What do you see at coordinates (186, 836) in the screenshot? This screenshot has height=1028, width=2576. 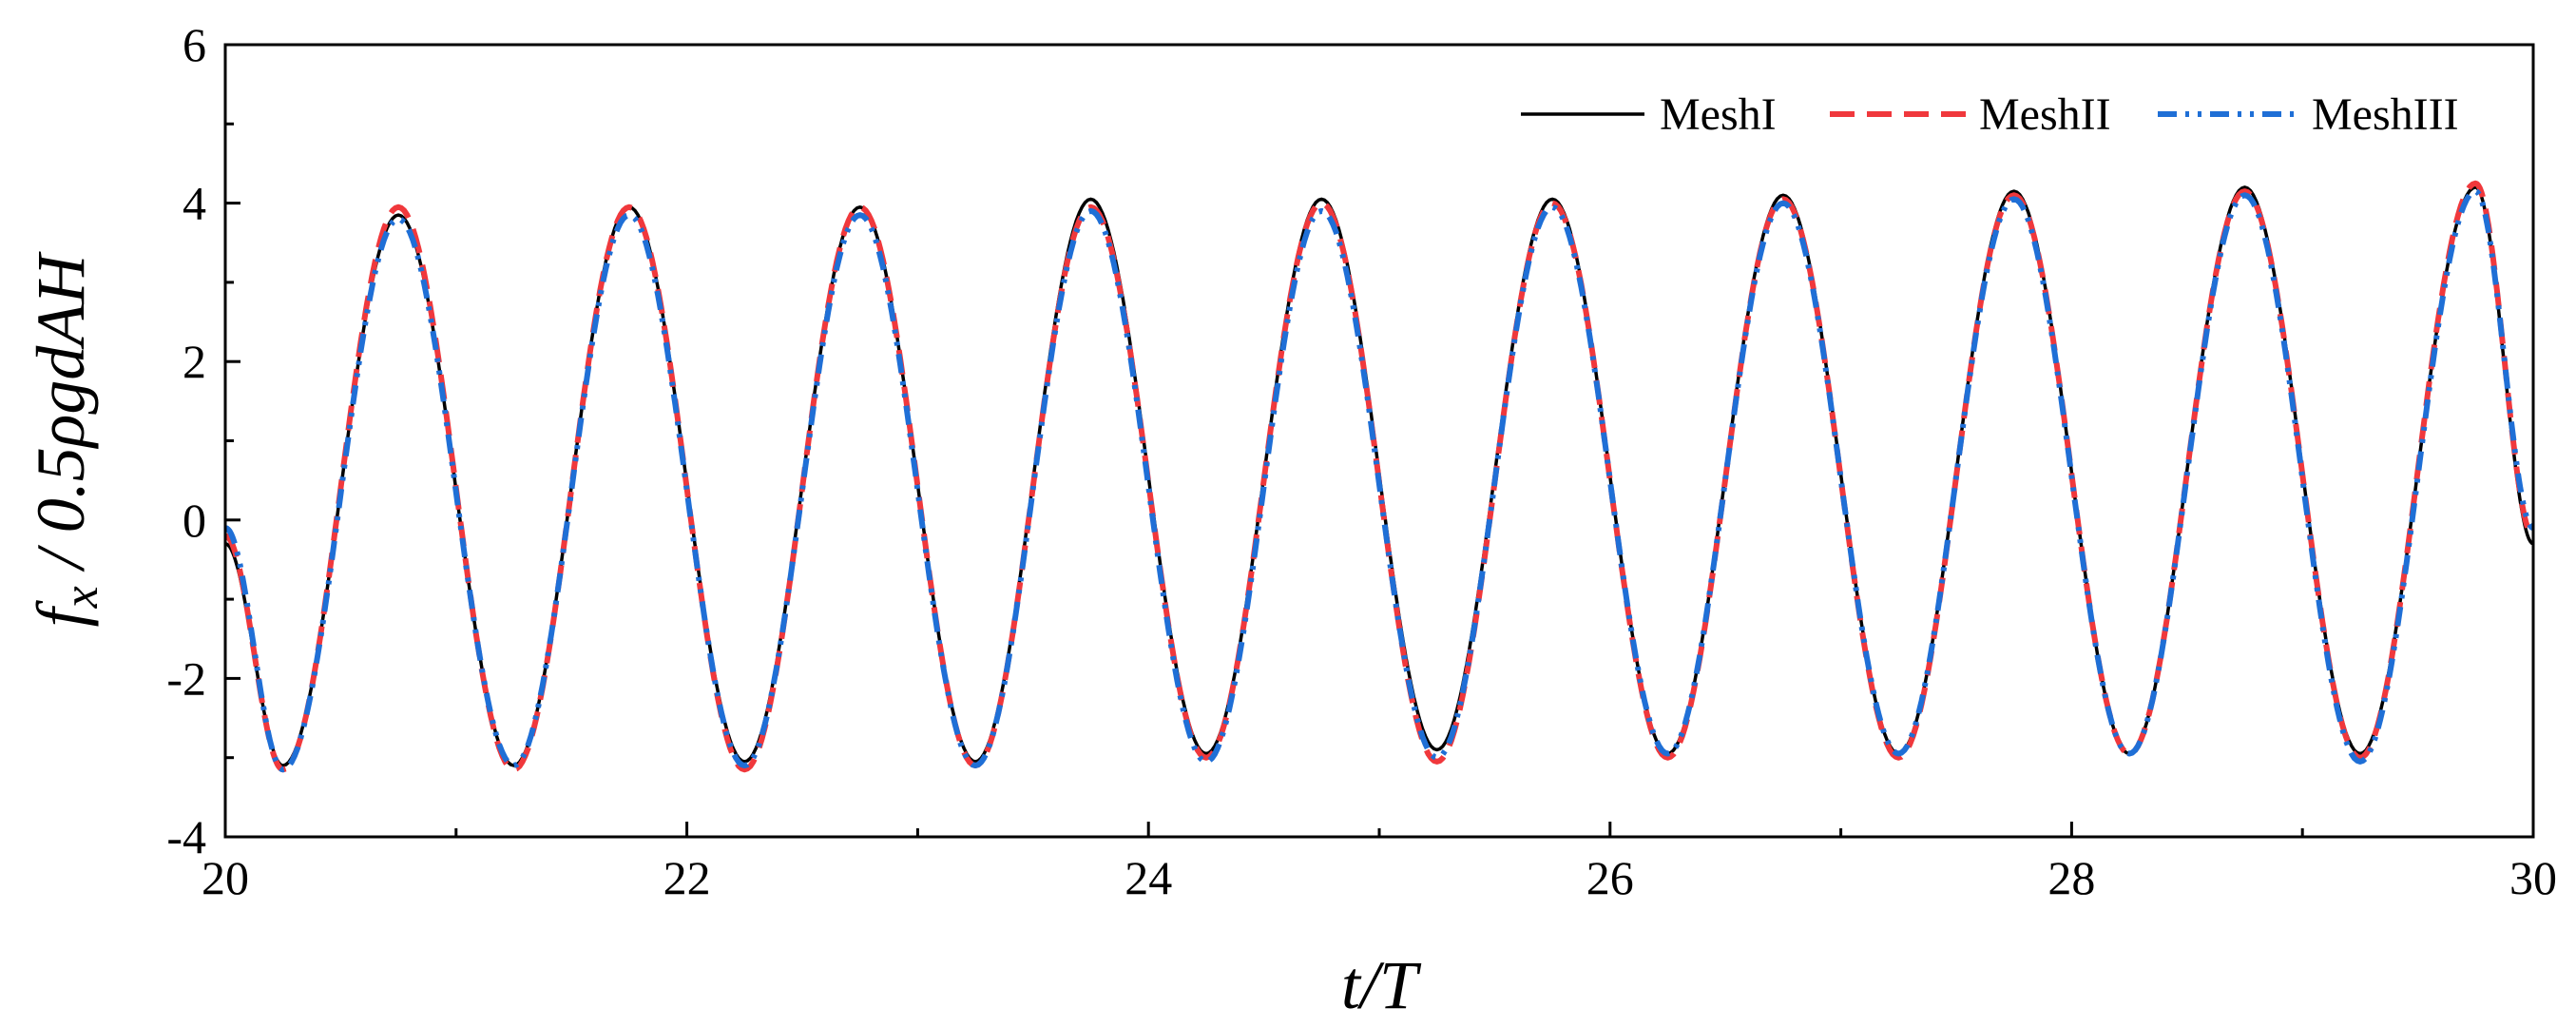 I see `y-tick-label: -4` at bounding box center [186, 836].